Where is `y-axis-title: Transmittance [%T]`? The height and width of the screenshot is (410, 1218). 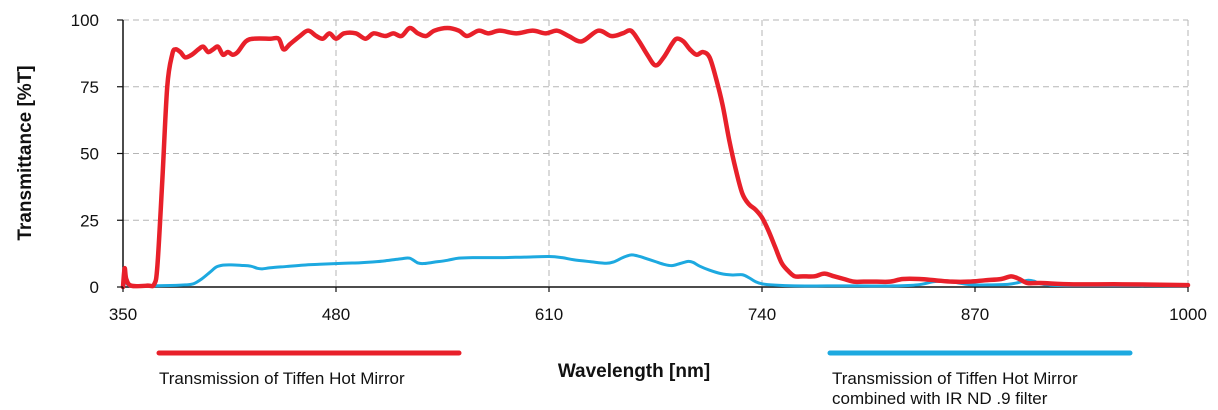
y-axis-title: Transmittance [%T] is located at coordinates (25, 152).